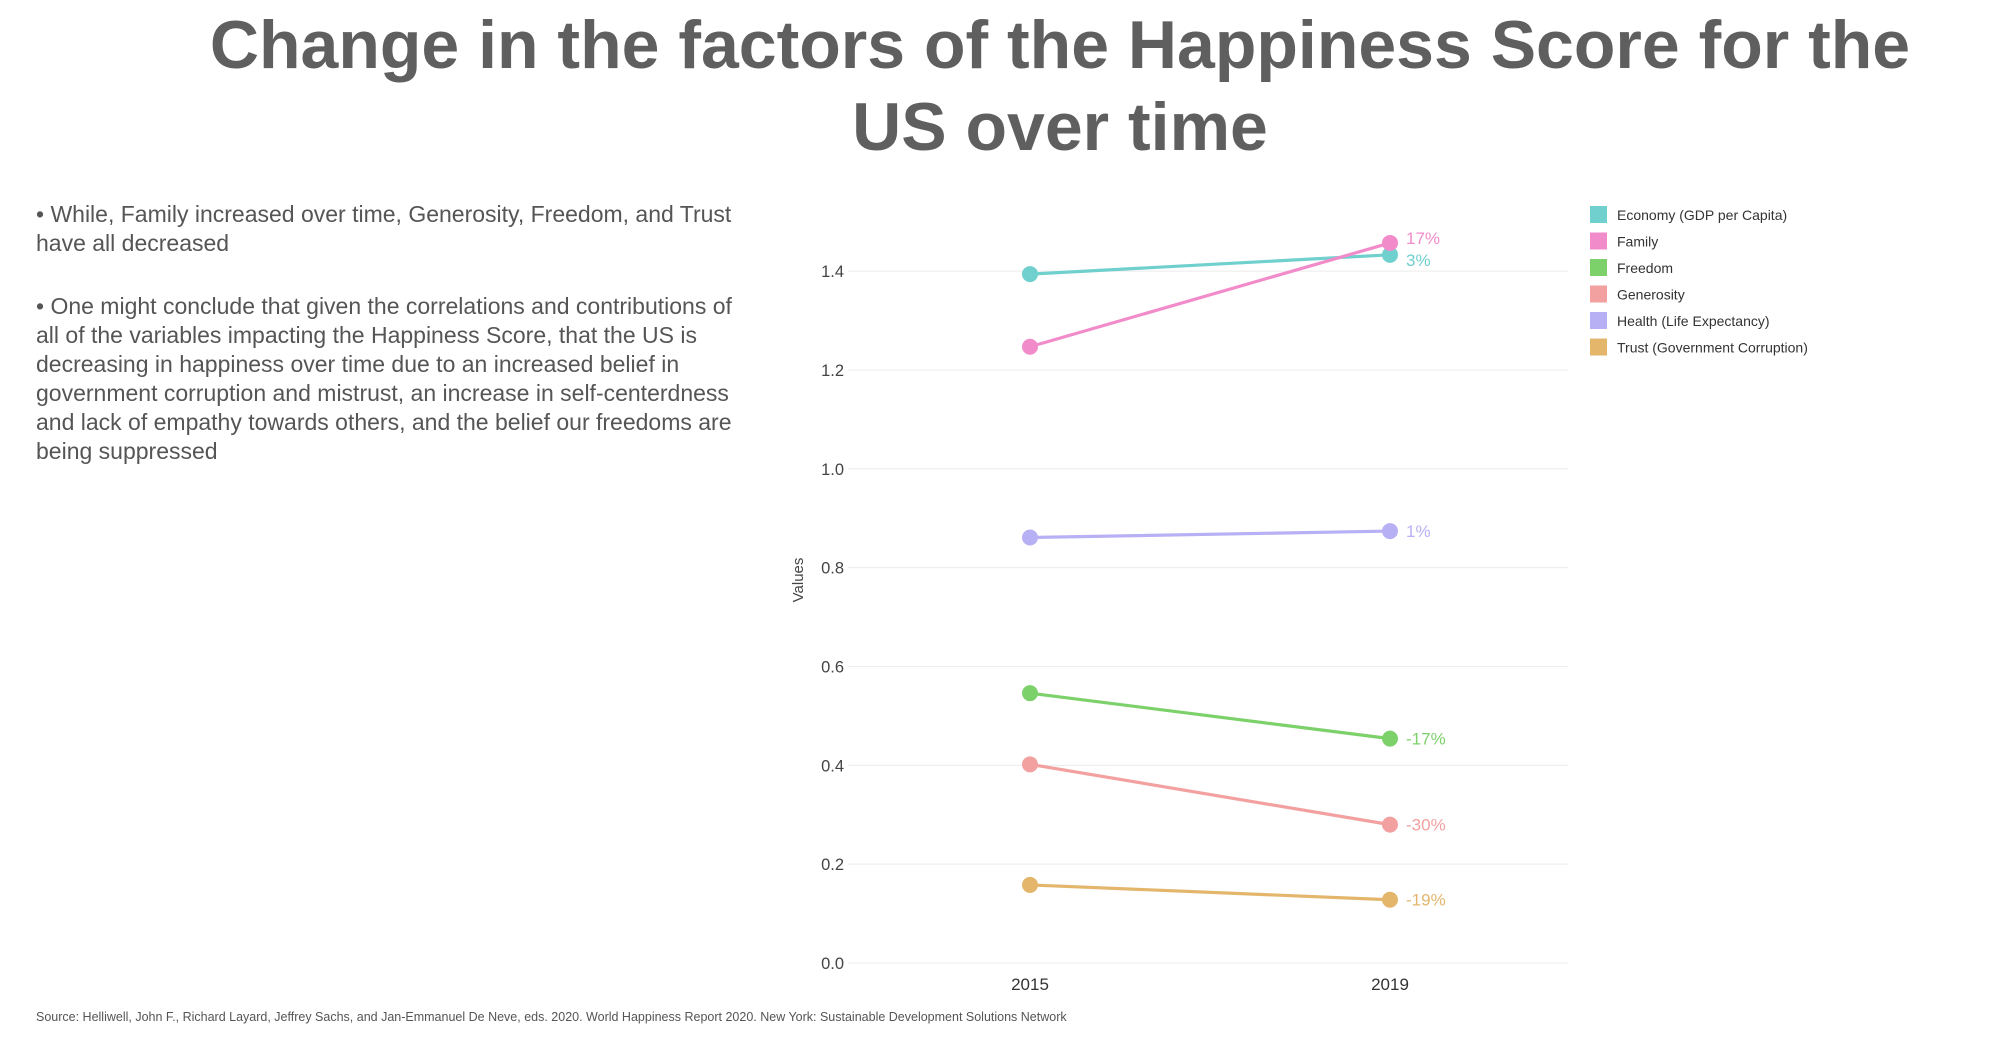  What do you see at coordinates (798, 580) in the screenshot?
I see `y-axis-label: Values` at bounding box center [798, 580].